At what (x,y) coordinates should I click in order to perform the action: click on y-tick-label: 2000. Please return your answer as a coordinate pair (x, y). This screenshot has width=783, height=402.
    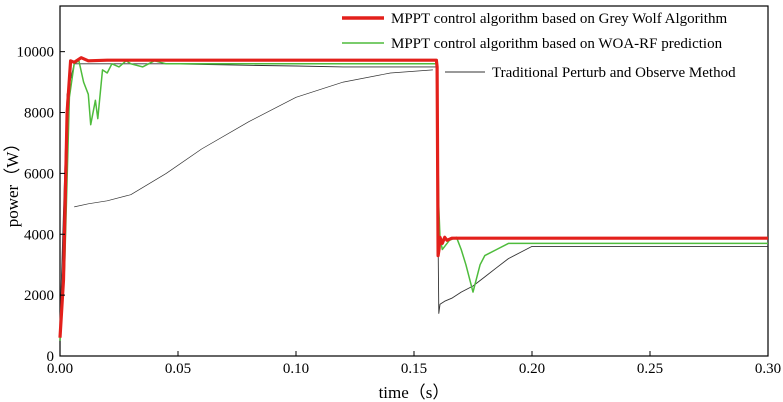
    Looking at the image, I should click on (39, 296).